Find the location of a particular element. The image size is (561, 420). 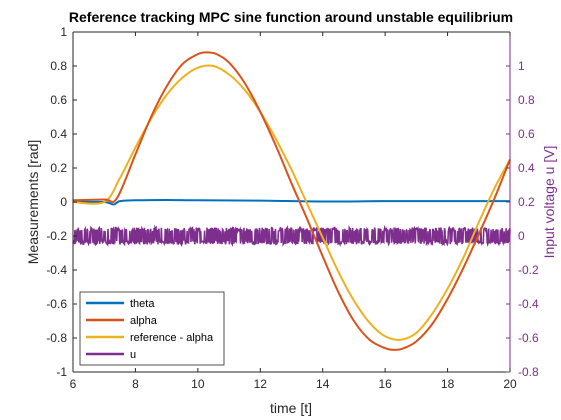

left-y-tick-label: -0.8 is located at coordinates (56, 338).